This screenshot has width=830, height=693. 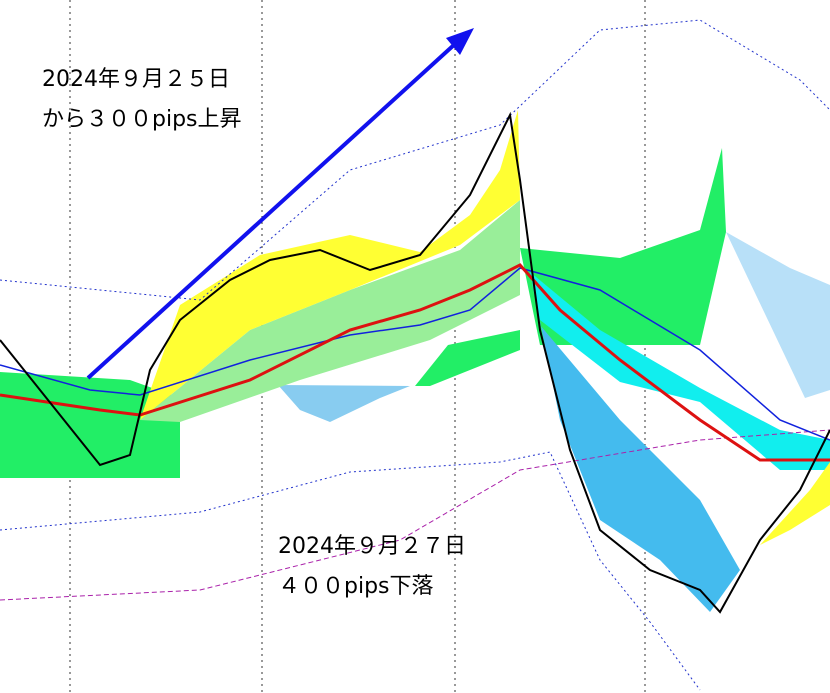 What do you see at coordinates (680, 371) in the screenshot?
I see `lower-fill` at bounding box center [680, 371].